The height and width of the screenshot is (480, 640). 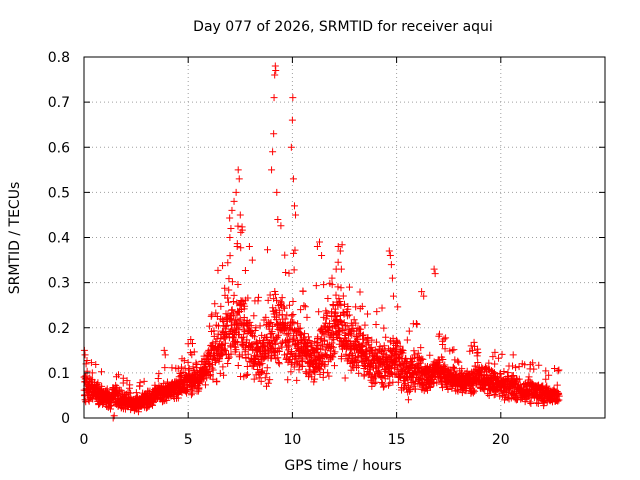 I want to click on y-tick-label: 0.4, so click(x=59, y=239).